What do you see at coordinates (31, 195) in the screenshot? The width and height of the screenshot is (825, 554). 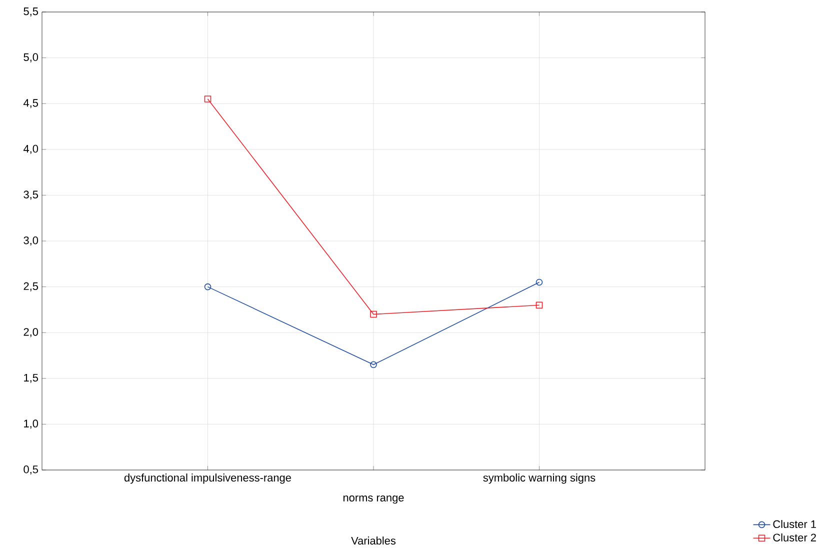 I see `y-tick-label: 3,5` at bounding box center [31, 195].